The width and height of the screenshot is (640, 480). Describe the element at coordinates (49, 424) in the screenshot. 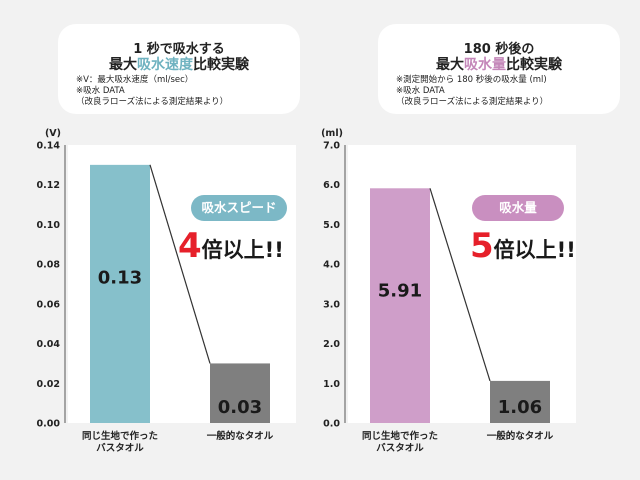

I see `y-tick-label: 0.00` at that location.